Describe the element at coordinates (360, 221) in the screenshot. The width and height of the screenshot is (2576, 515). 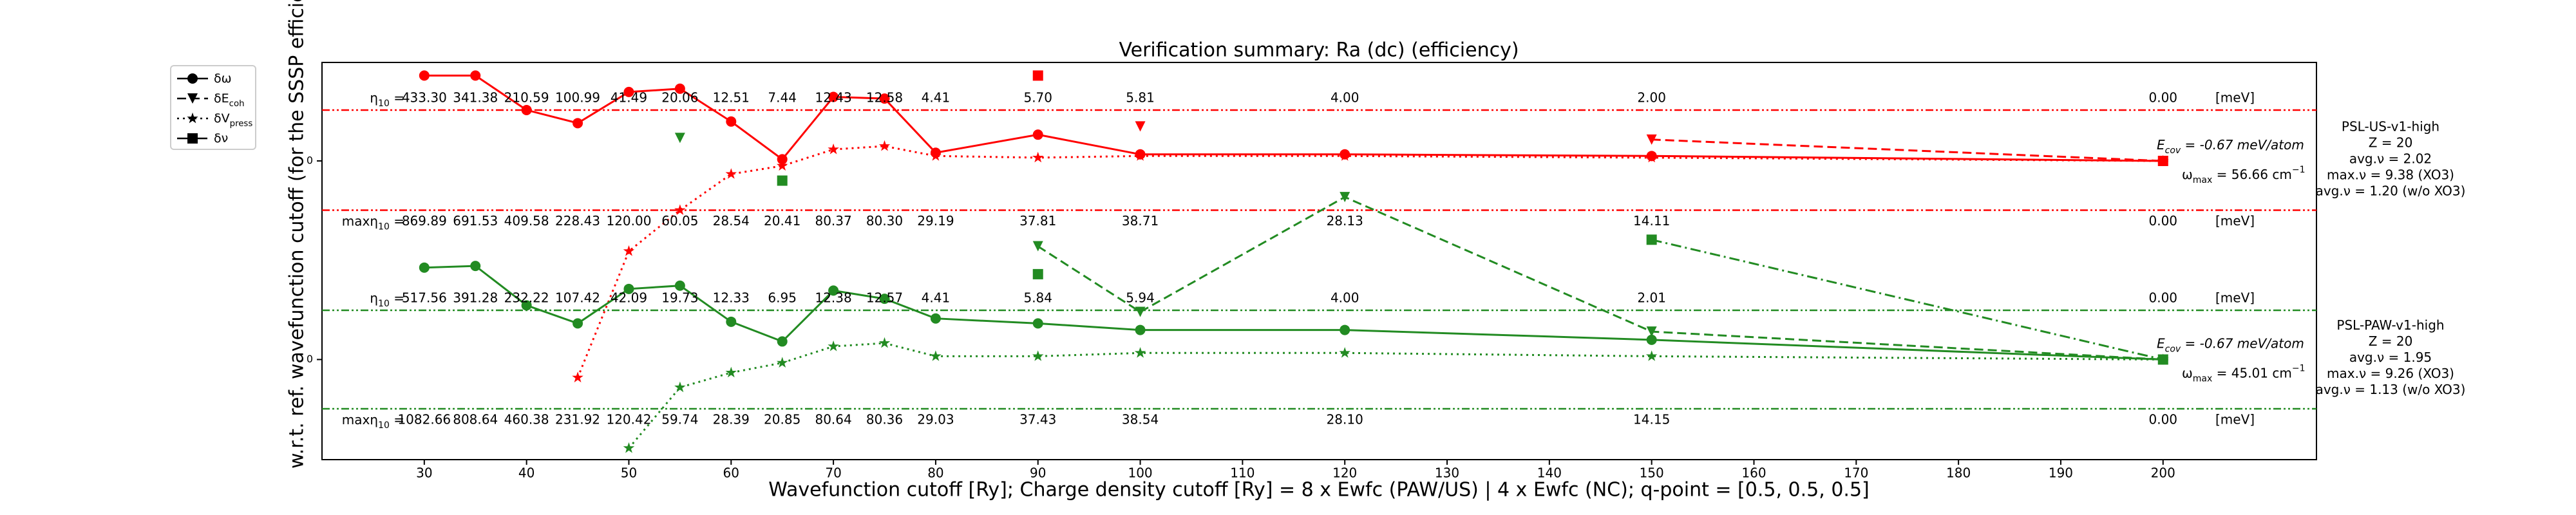
I see `max-eta-label-part: maxη` at that location.